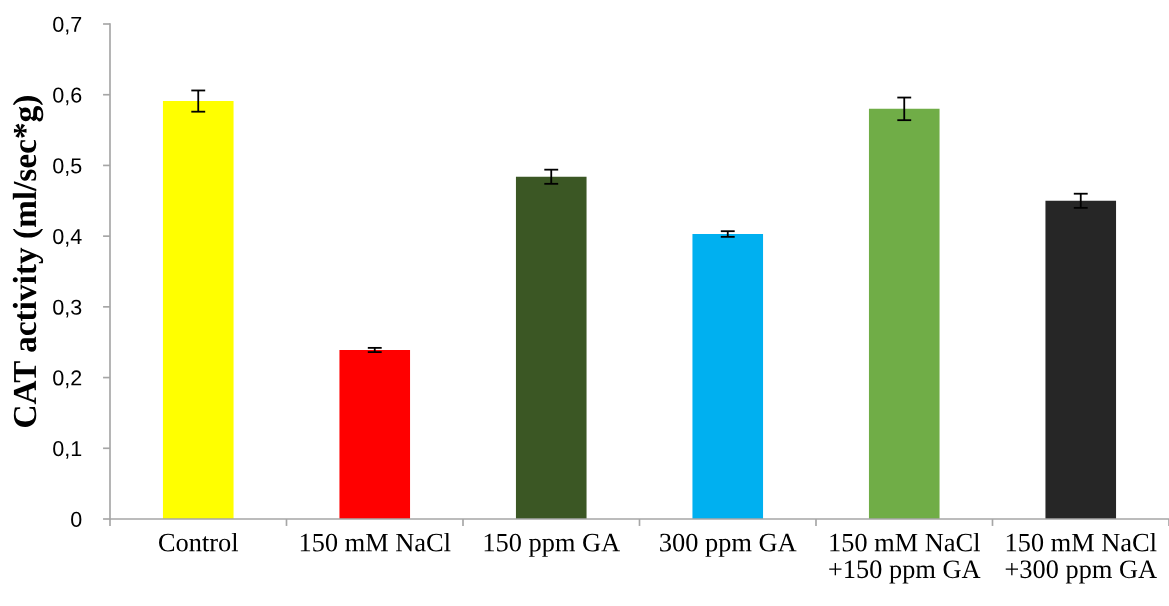  I want to click on y-tick-label: 0,5, so click(67, 167).